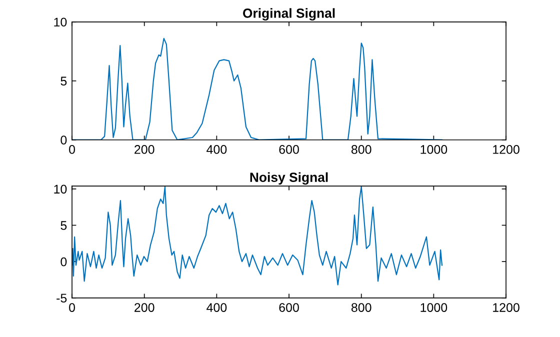 This screenshot has width=560, height=337. I want to click on chart-title: Noisy Signal, so click(289, 178).